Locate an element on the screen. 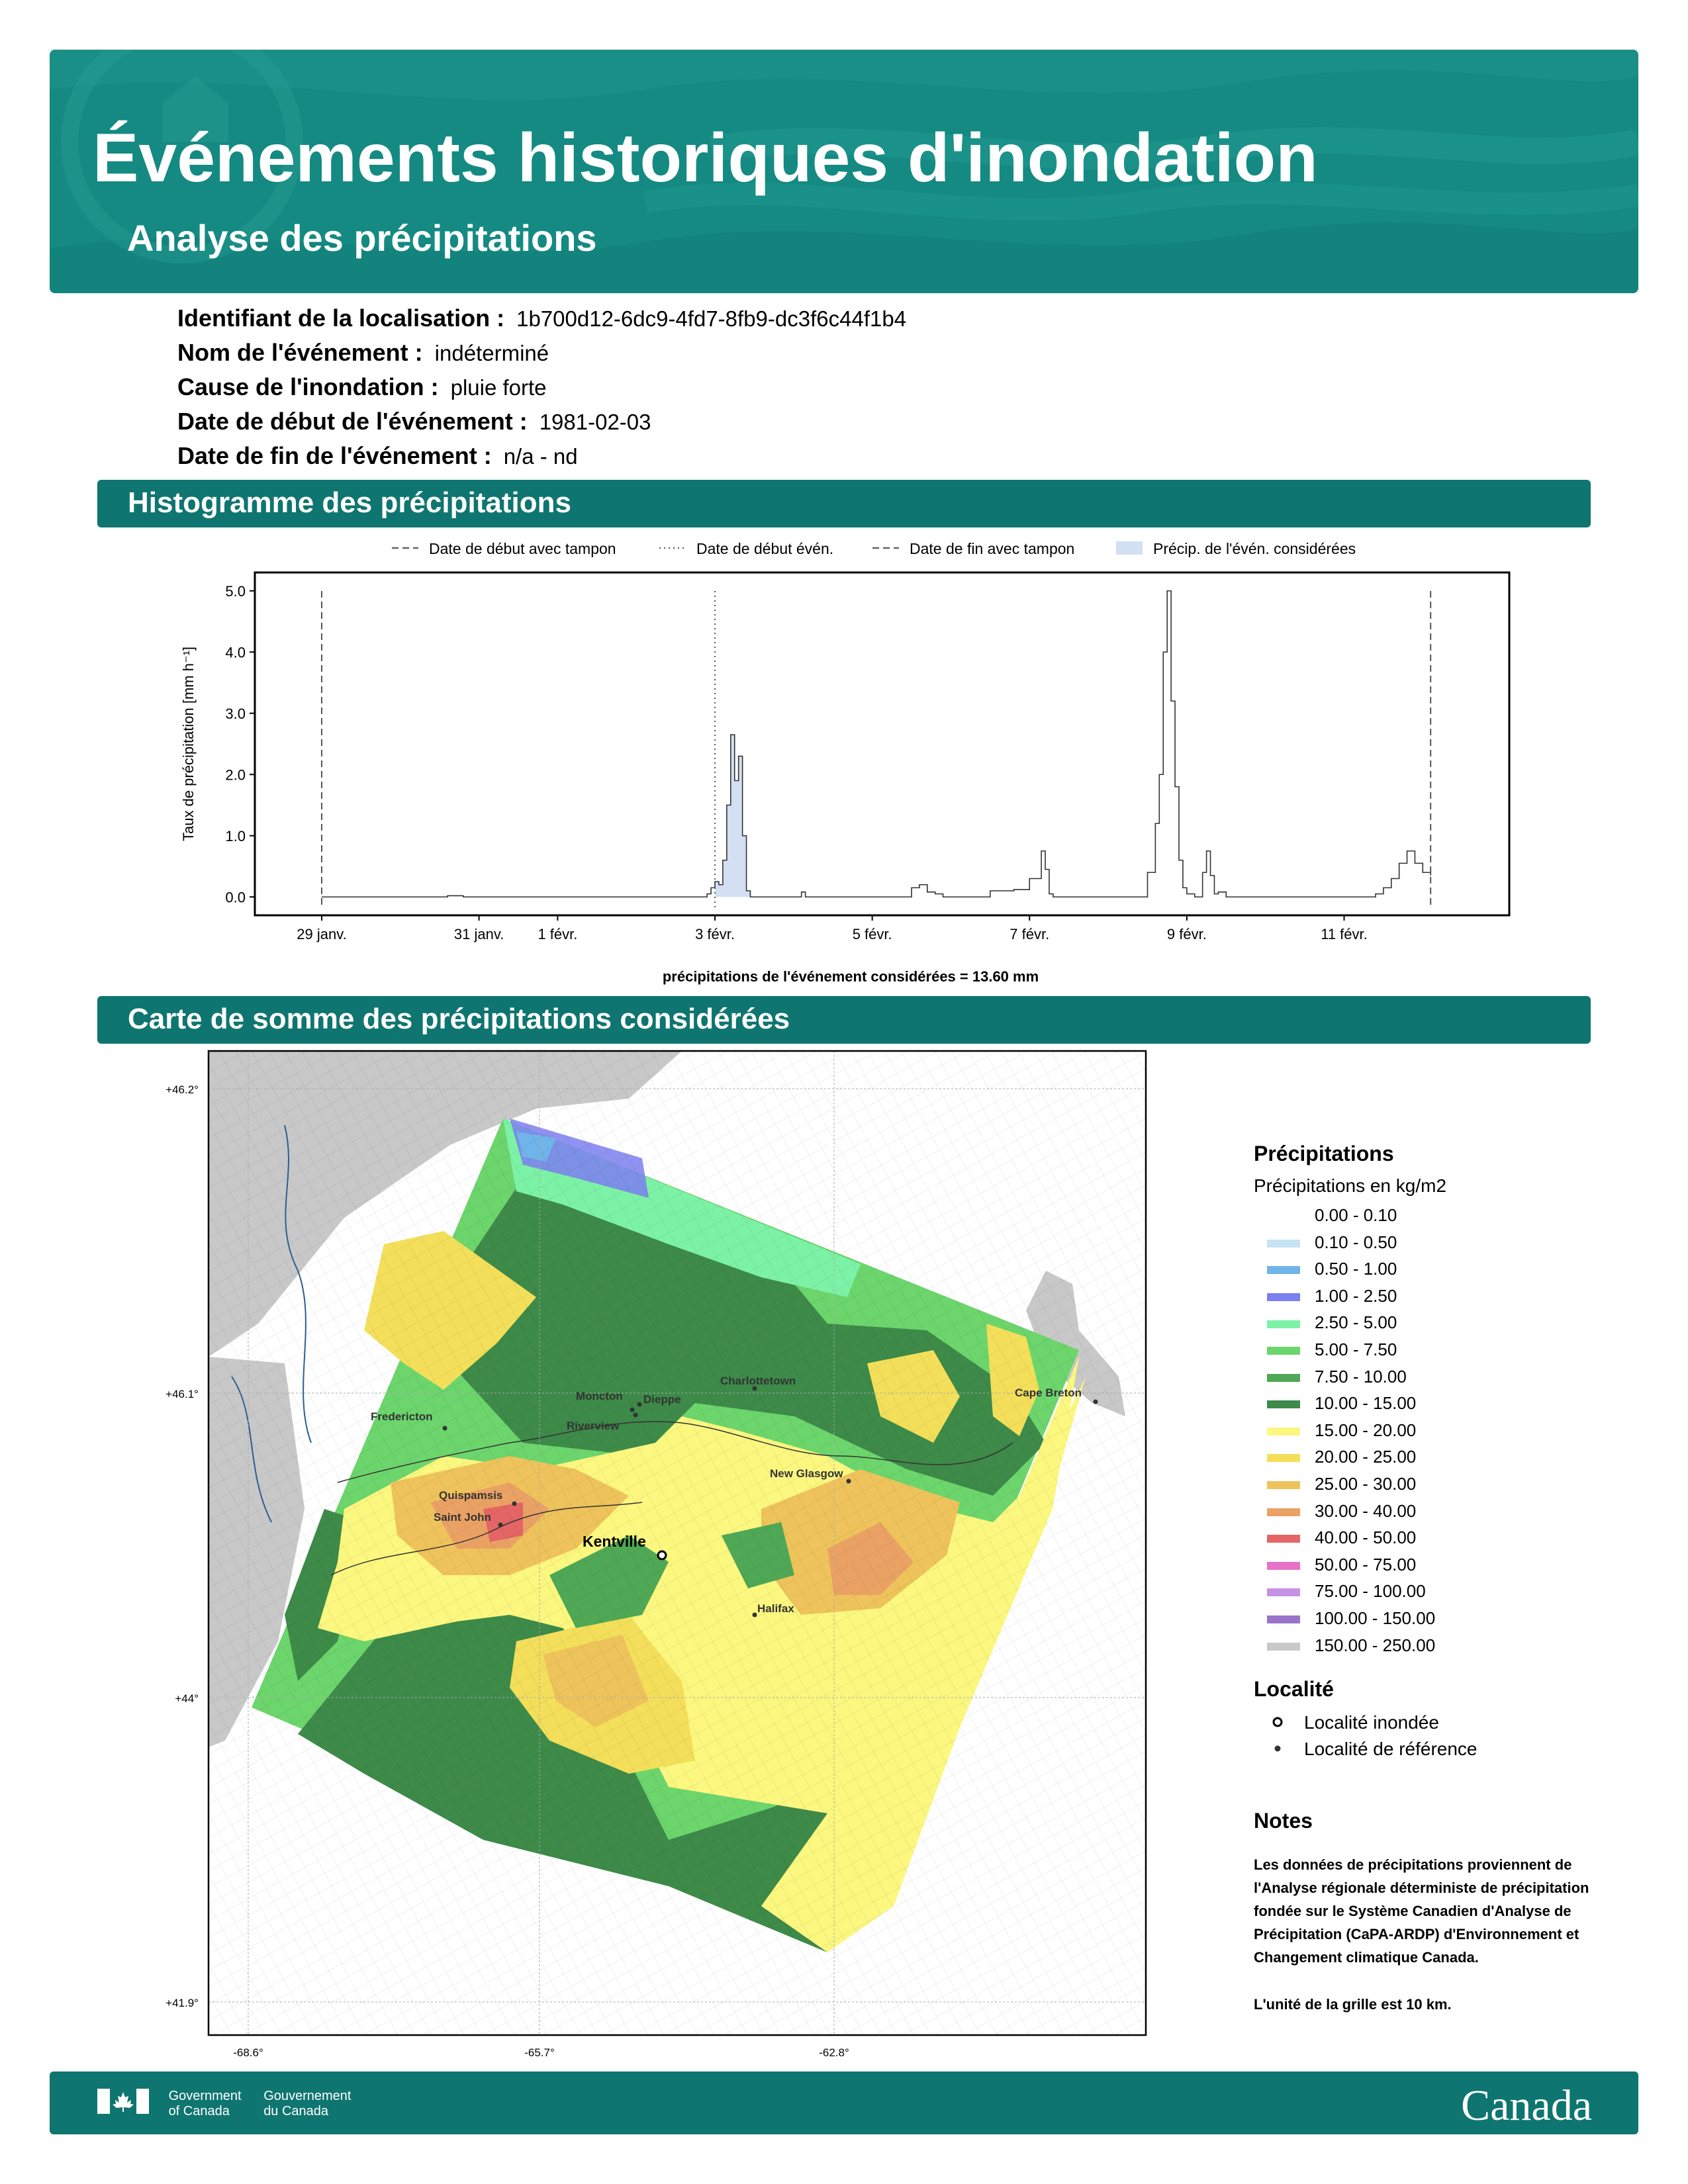 Image resolution: width=1688 pixels, height=2184 pixels. place-label: Quispamsis is located at coordinates (470, 1496).